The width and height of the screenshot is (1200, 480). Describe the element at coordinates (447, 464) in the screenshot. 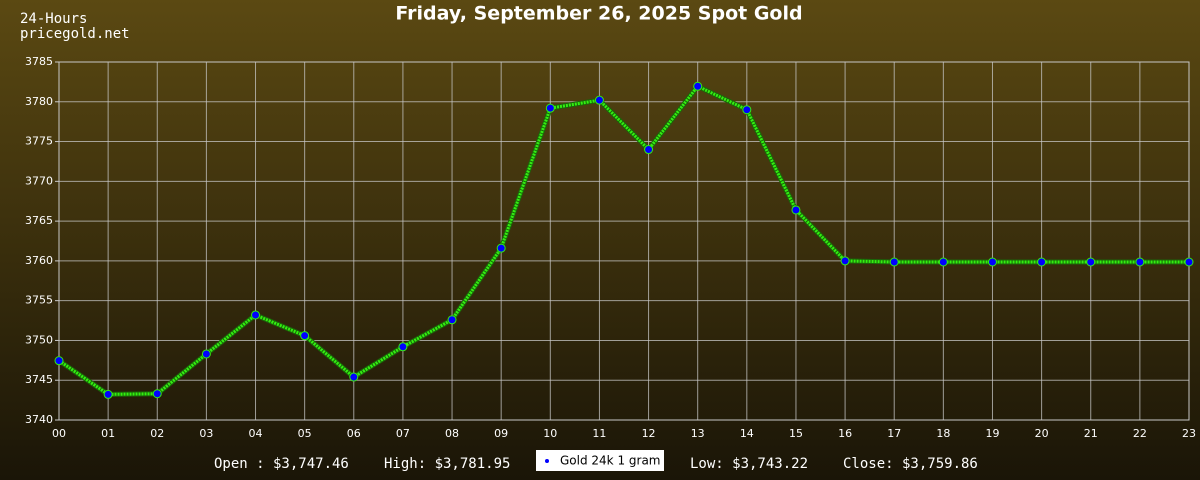

I see `stat: High: $3,781.95` at that location.